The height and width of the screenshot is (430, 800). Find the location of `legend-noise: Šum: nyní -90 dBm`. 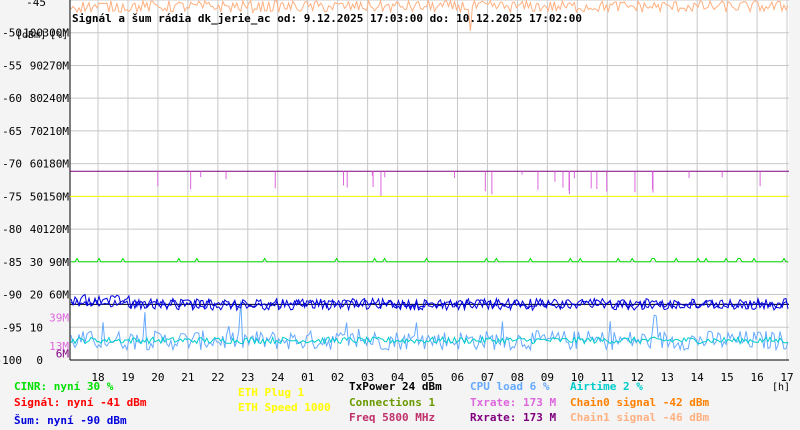

legend-noise: Šum: nyní -90 dBm is located at coordinates (70, 420).